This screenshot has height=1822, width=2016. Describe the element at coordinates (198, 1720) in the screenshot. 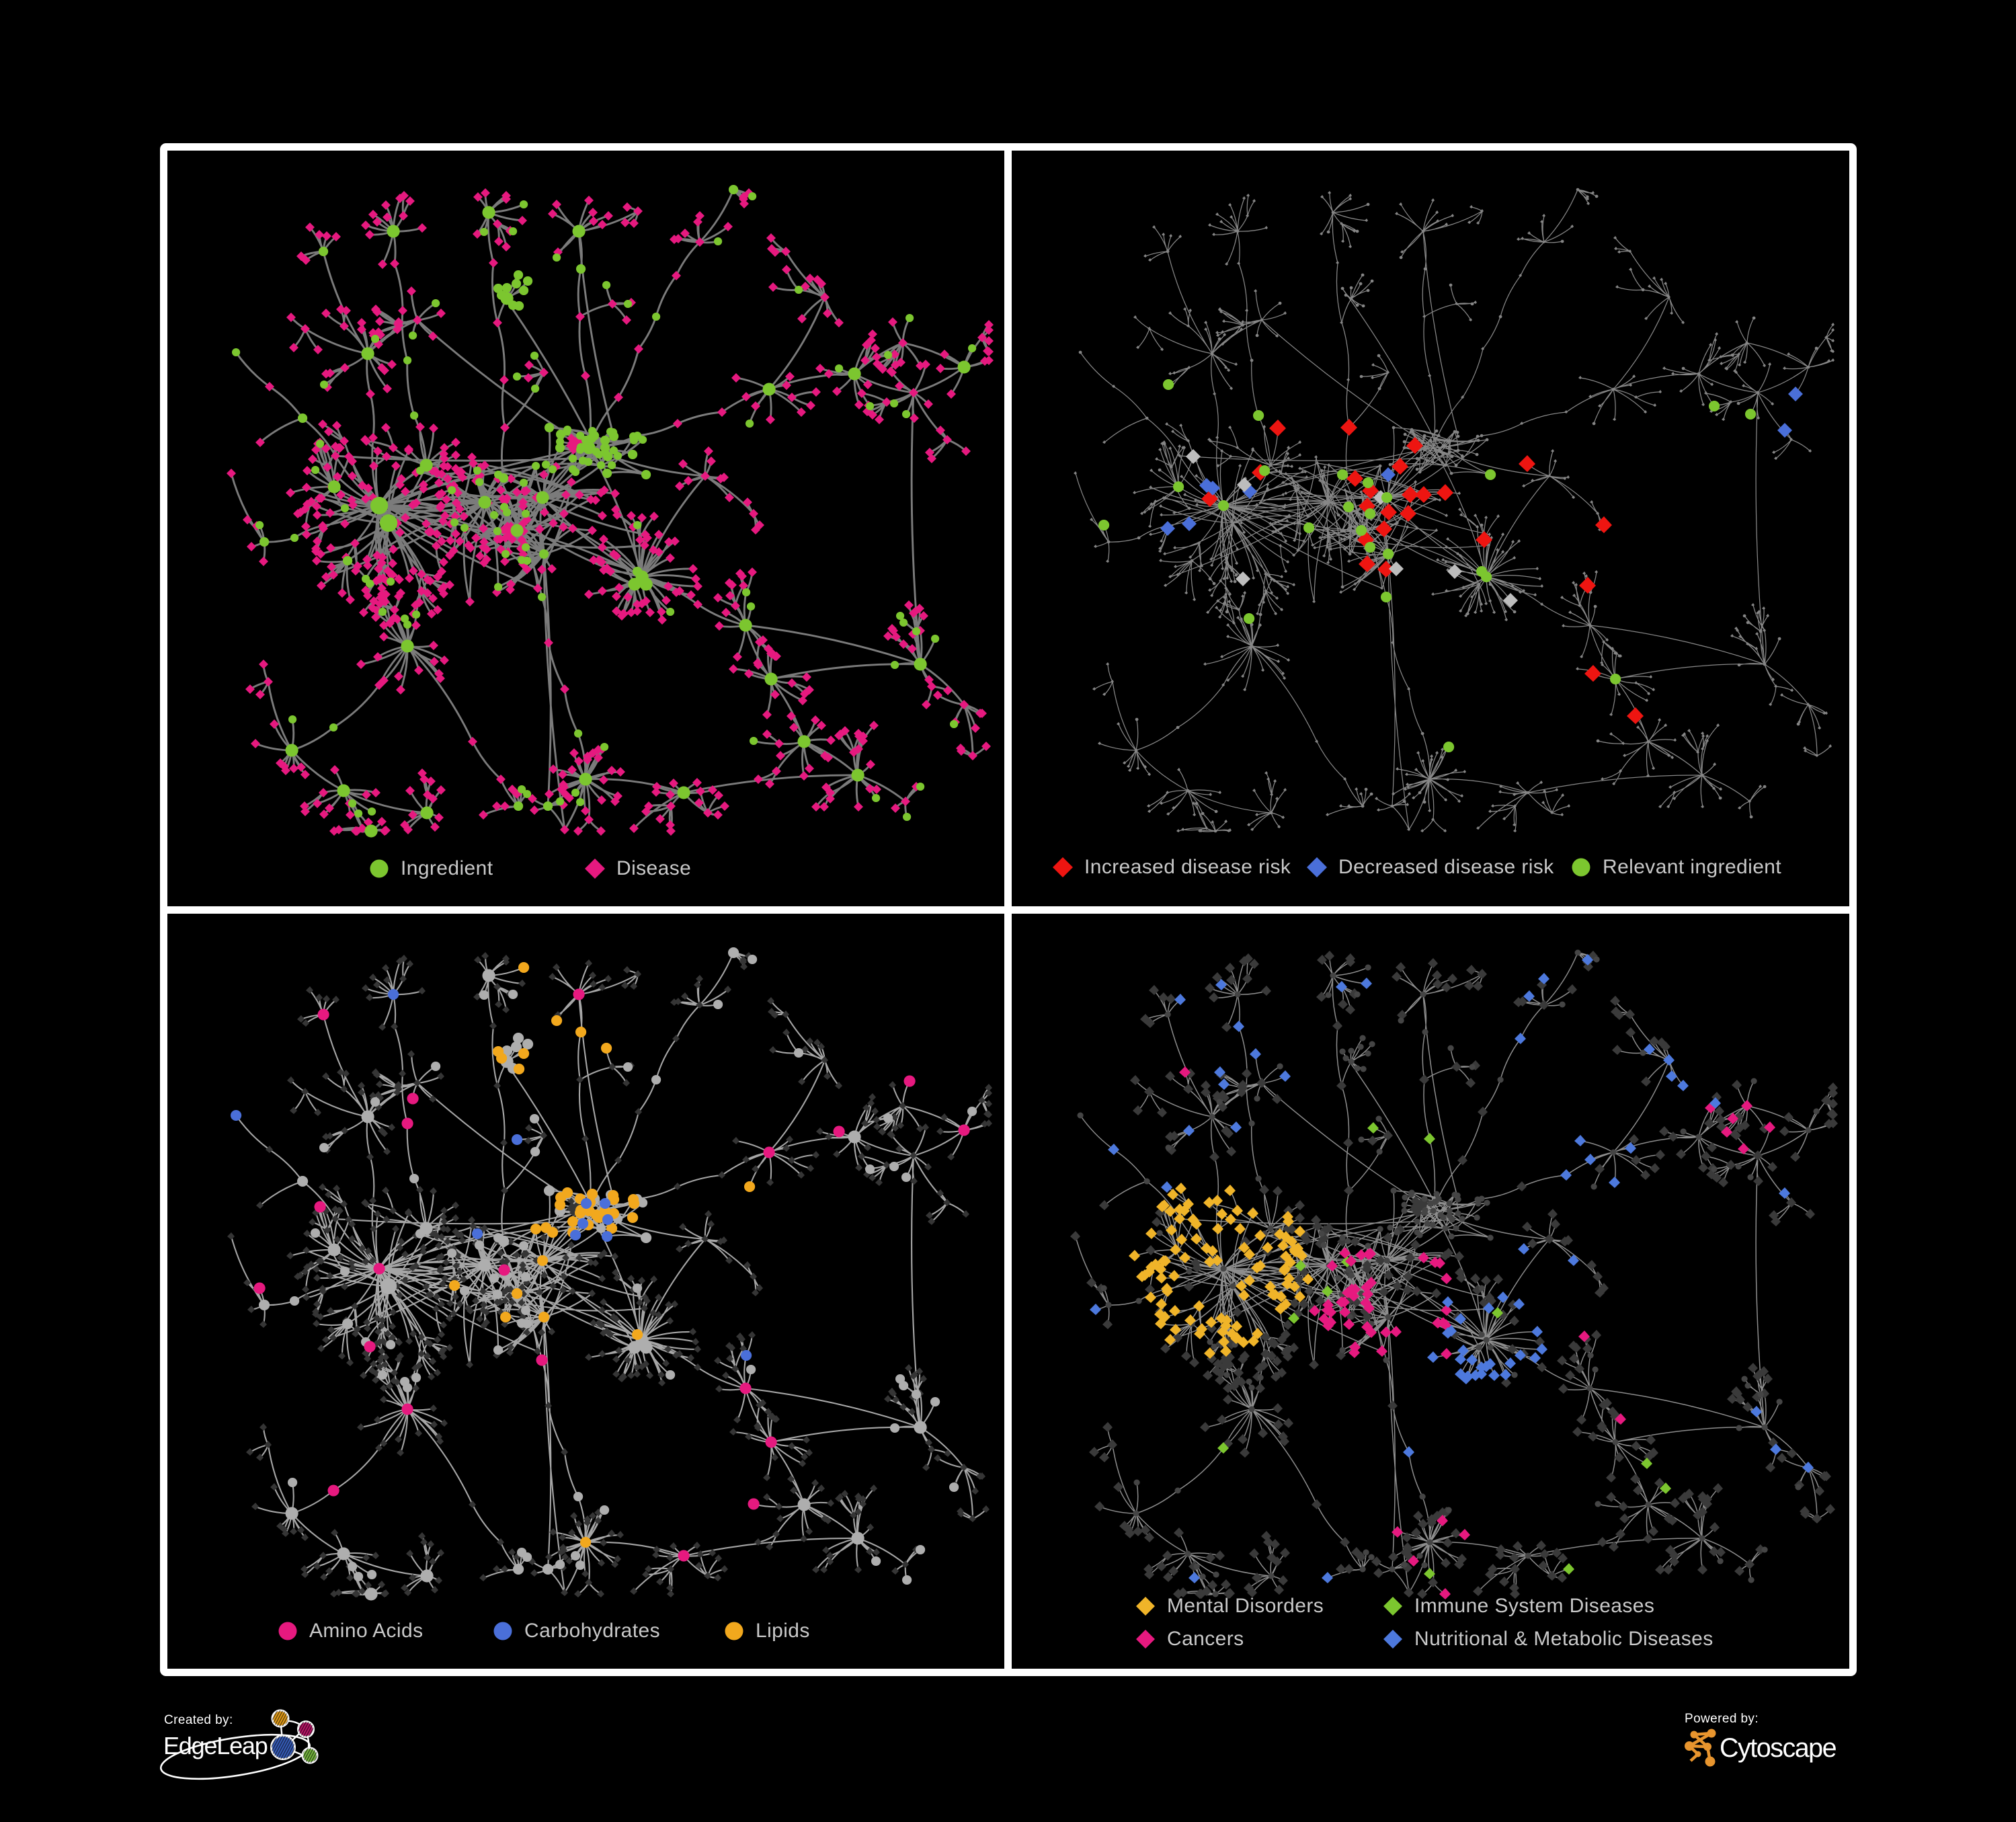

I see `svg-text: Created by:` at that location.